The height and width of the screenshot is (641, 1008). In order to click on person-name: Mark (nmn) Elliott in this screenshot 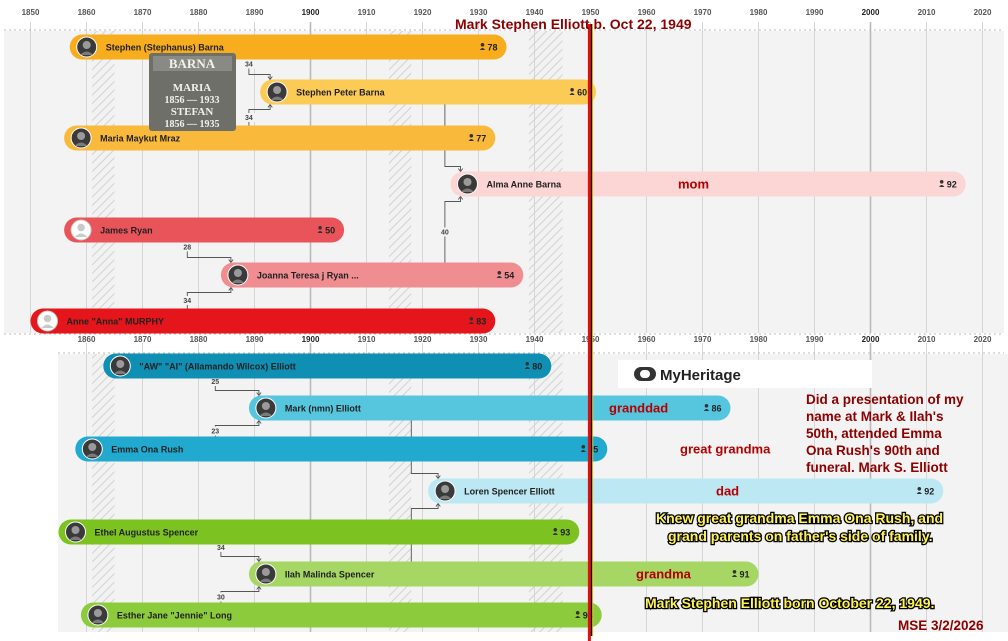, I will do `click(323, 409)`.